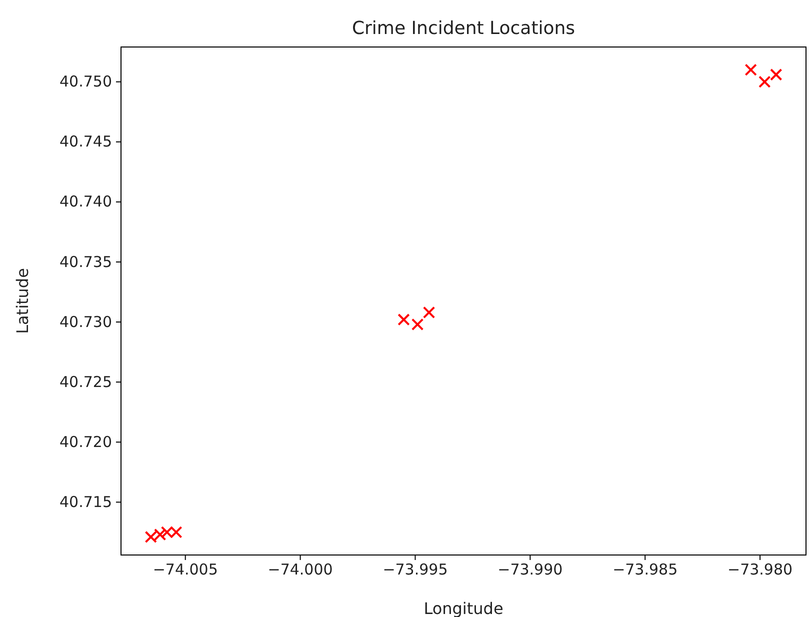  I want to click on y-tick-label: 40.720, so click(86, 441).